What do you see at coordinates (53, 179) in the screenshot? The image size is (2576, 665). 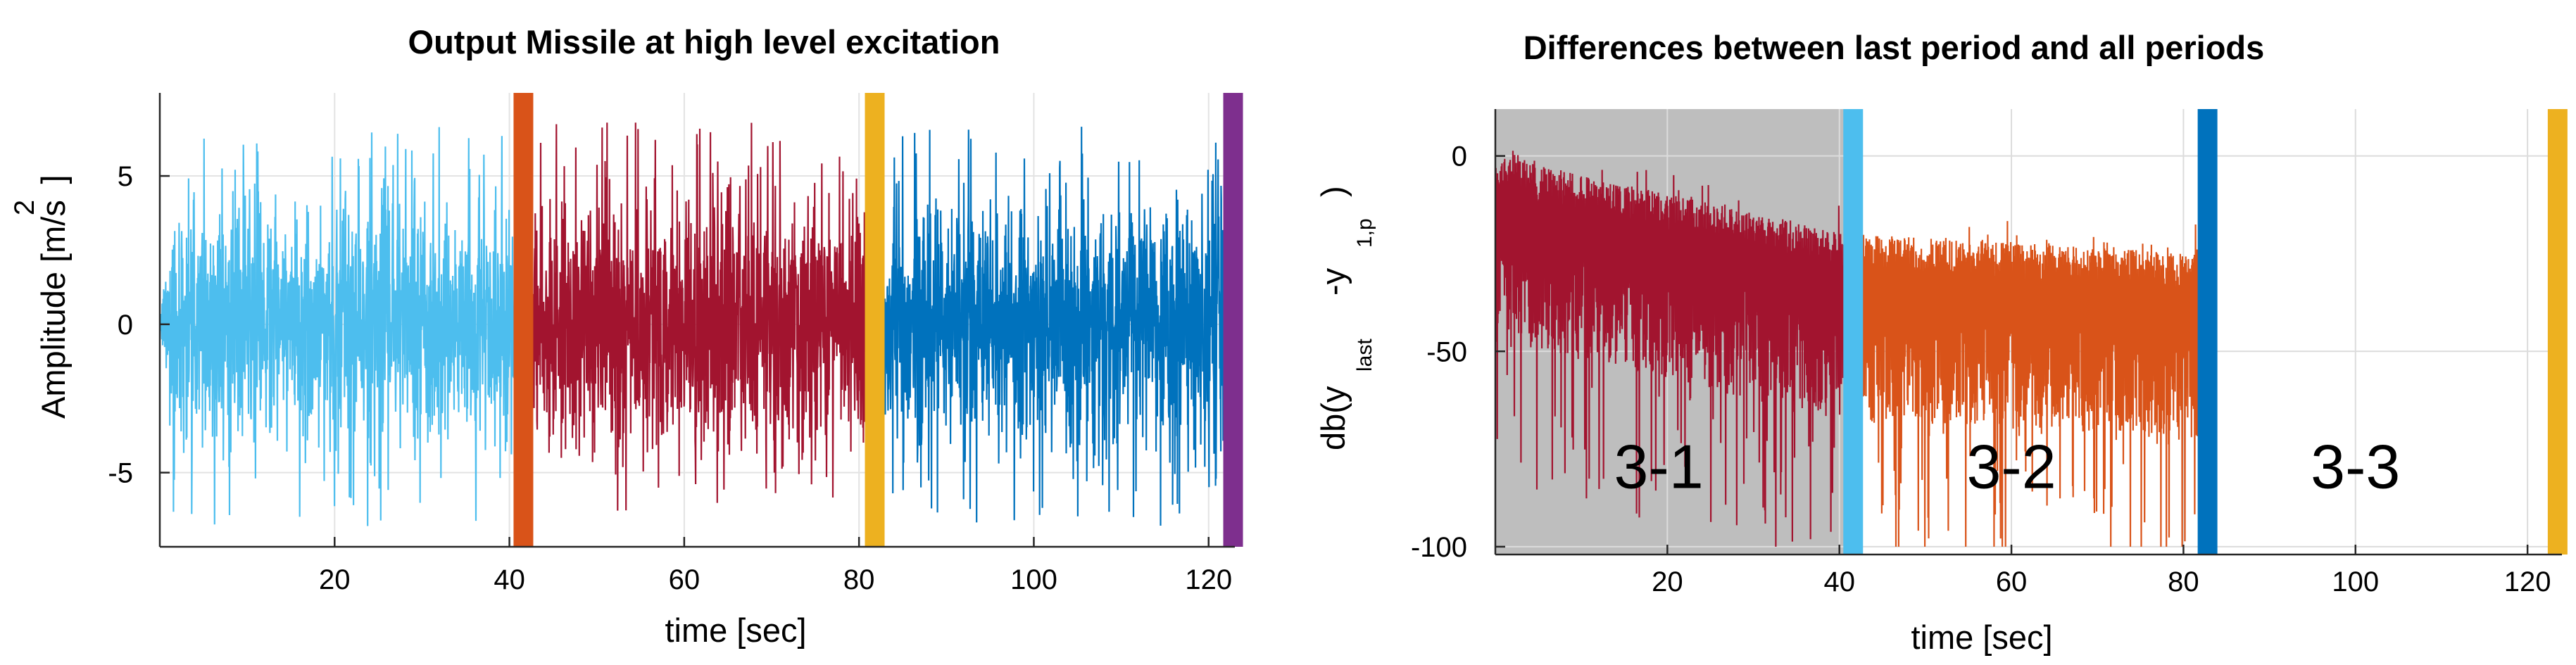 I see `chart-amplitude-ylabel-close: ]` at bounding box center [53, 179].